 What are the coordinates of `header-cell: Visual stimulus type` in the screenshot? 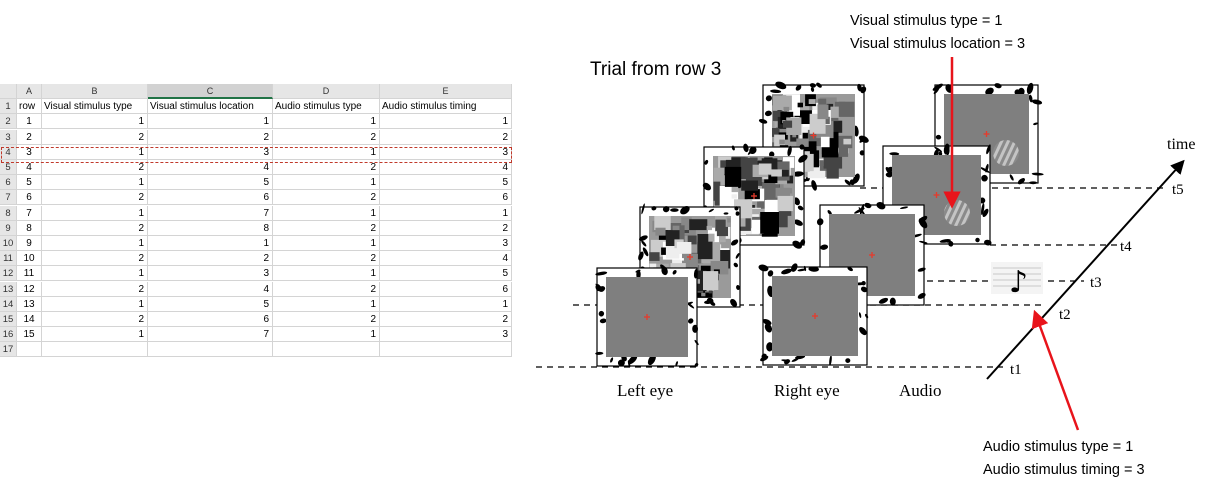 It's located at (95, 106).